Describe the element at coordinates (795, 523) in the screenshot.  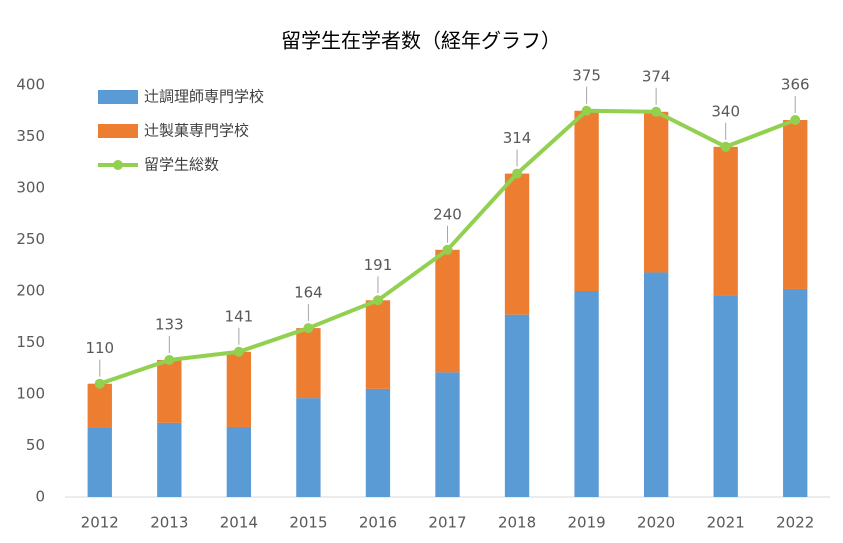
I see `x-tick-label: 2022` at that location.